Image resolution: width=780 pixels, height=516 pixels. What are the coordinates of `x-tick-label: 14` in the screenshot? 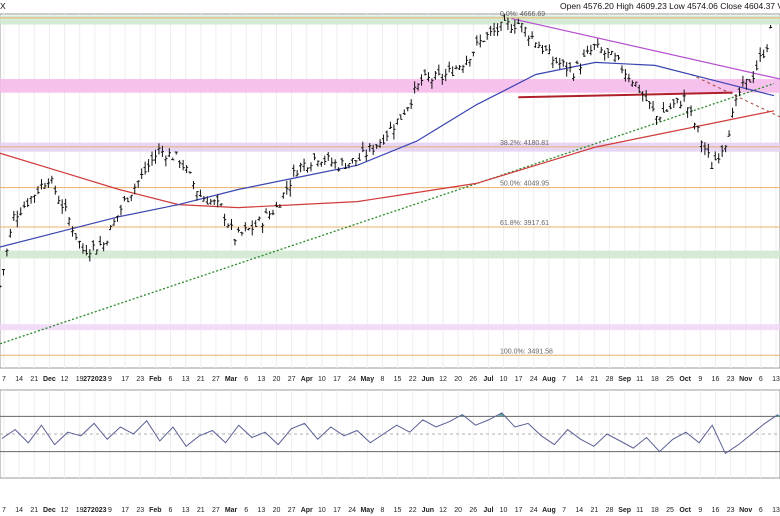 It's located at (579, 379).